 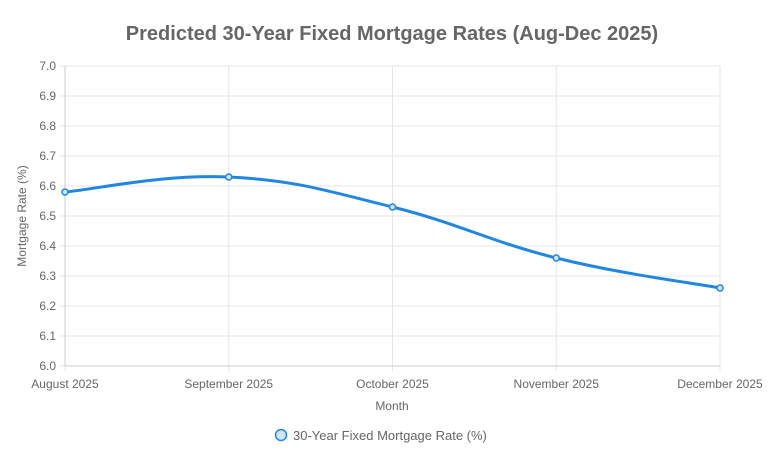 I want to click on y-tick-label: 6.6, so click(x=47, y=186).